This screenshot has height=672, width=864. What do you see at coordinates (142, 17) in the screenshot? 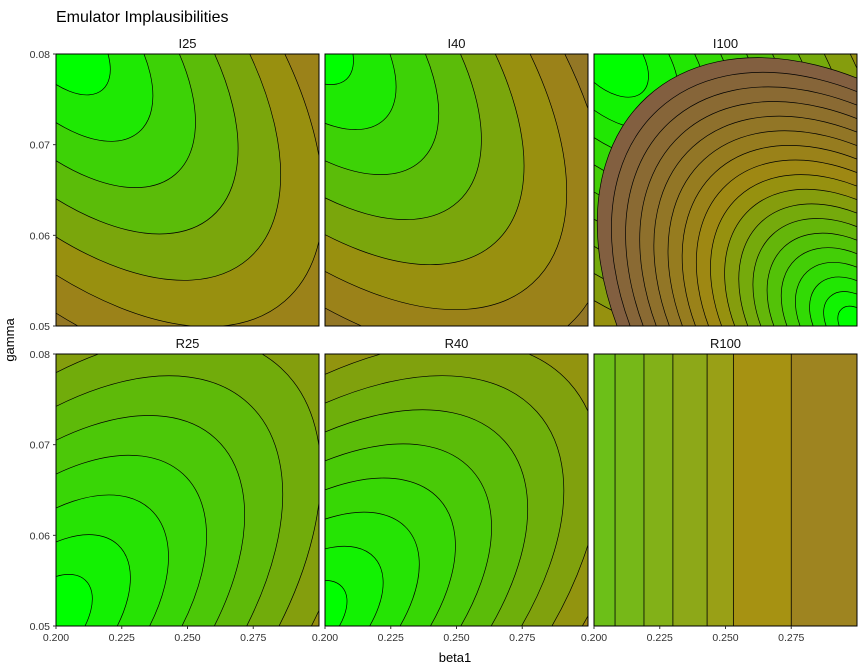
I see `chart-title: Emulator Implausibilities` at bounding box center [142, 17].